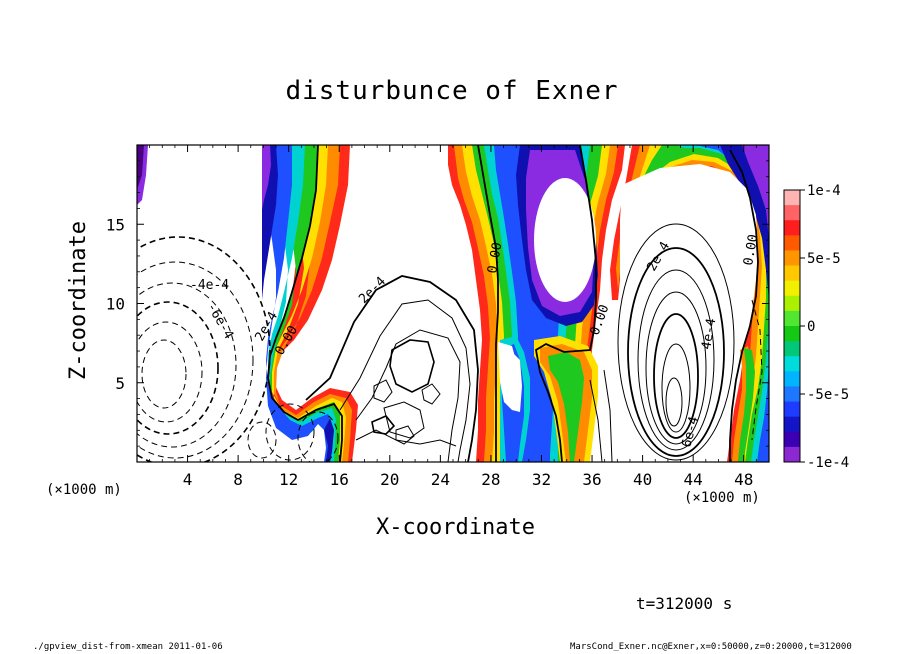 The image size is (904, 654). I want to click on colorbar-tick-label: 5e-5, so click(824, 259).